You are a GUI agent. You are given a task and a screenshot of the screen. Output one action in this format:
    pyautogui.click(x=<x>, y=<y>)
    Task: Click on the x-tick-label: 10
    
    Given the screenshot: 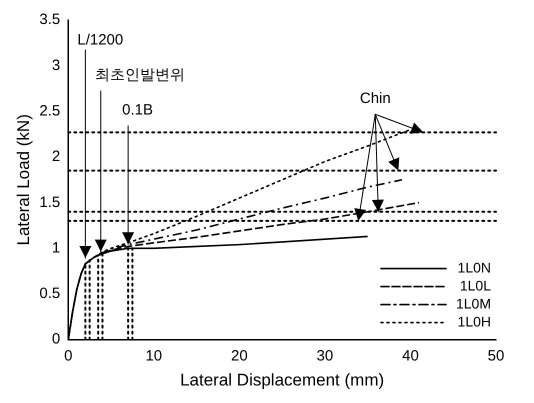 What is the action you would take?
    pyautogui.click(x=153, y=356)
    